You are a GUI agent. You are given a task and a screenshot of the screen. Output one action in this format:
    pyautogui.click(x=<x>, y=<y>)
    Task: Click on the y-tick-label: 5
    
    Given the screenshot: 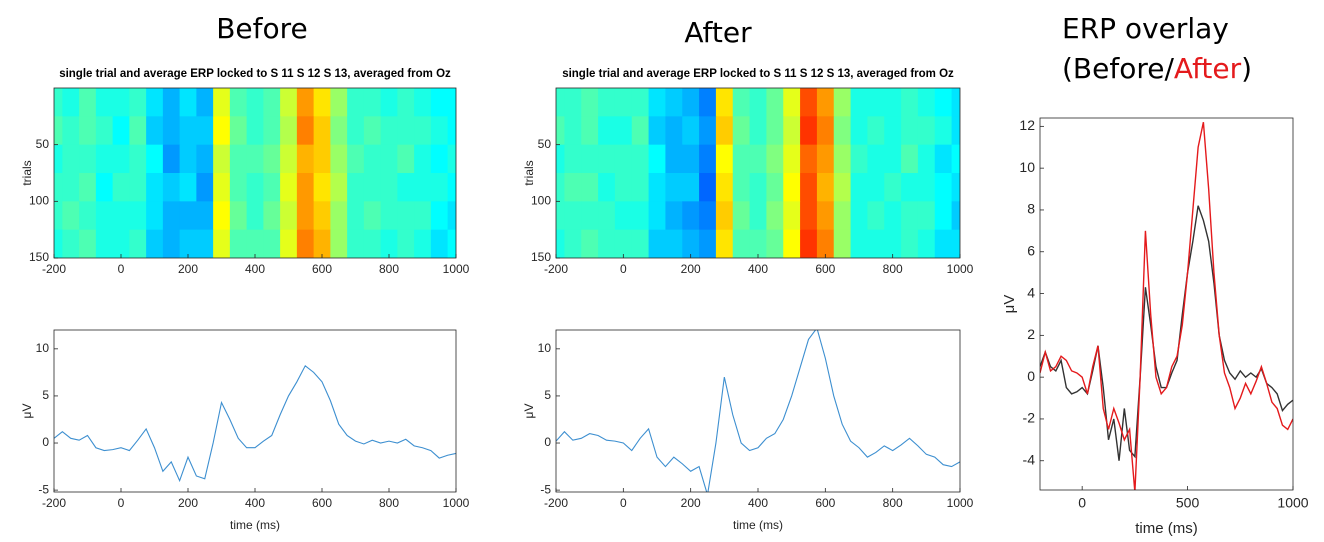 What is the action you would take?
    pyautogui.click(x=547, y=395)
    